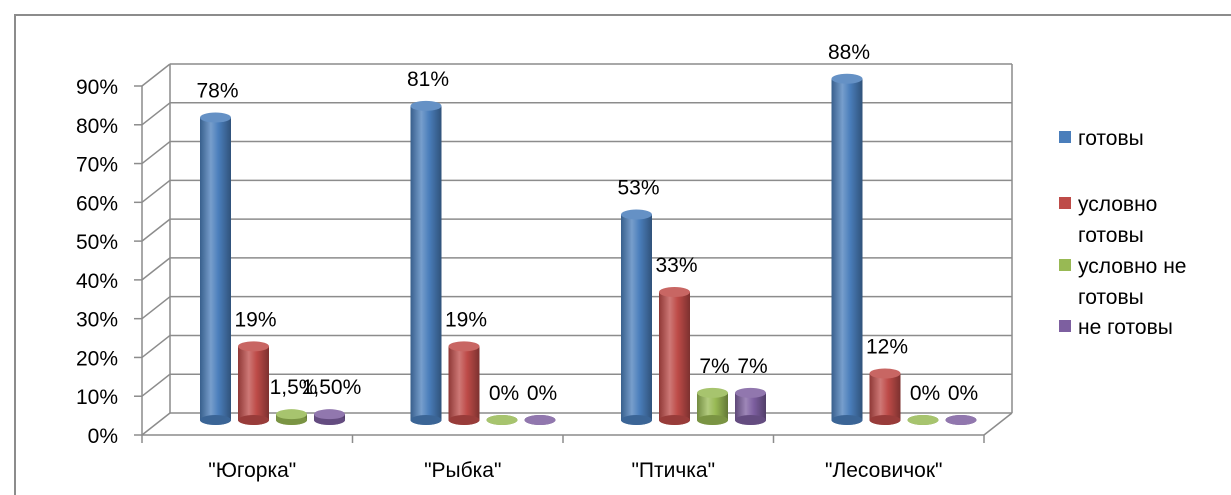 Image resolution: width=1231 pixels, height=495 pixels. What do you see at coordinates (97, 320) in the screenshot?
I see `y-tick-label: 30%` at bounding box center [97, 320].